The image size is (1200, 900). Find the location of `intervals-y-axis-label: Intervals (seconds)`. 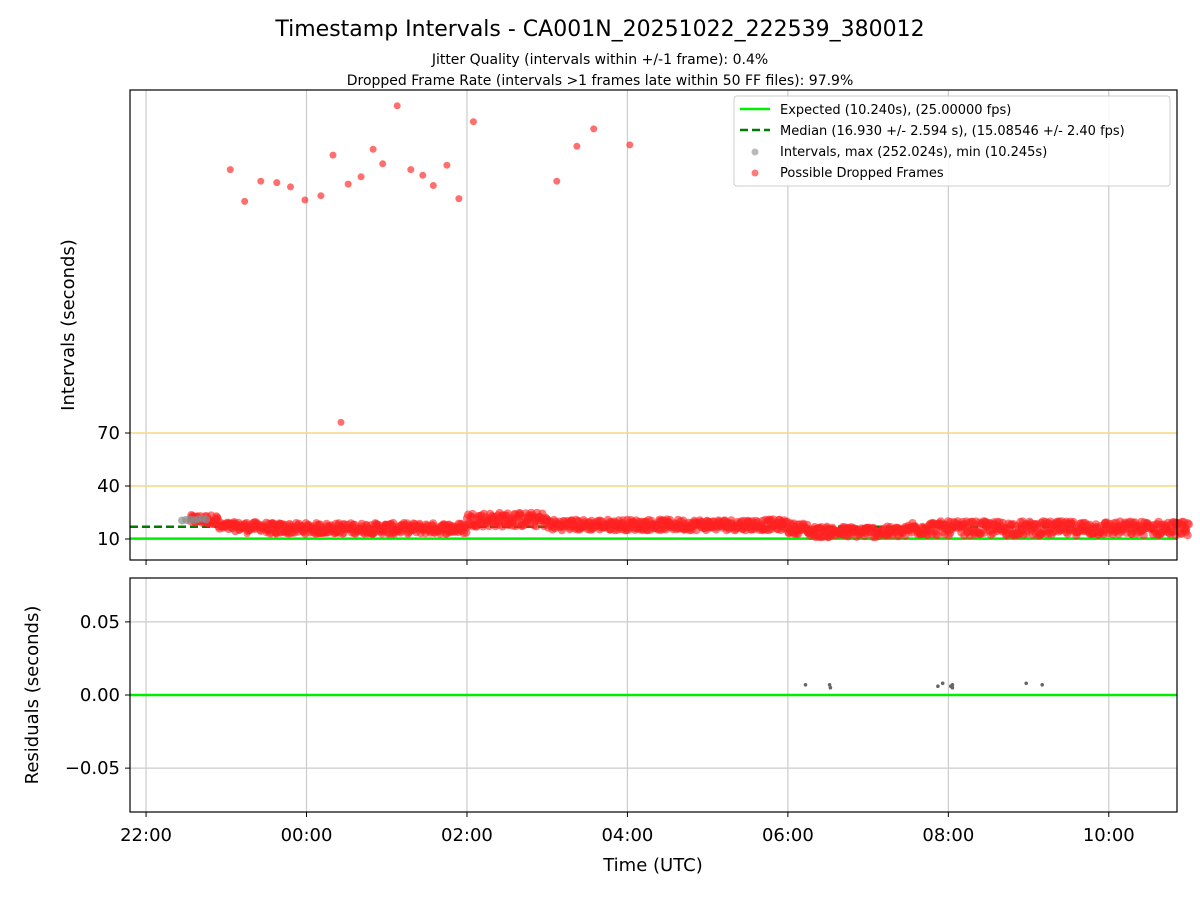

intervals-y-axis-label: Intervals (seconds) is located at coordinates (68, 325).